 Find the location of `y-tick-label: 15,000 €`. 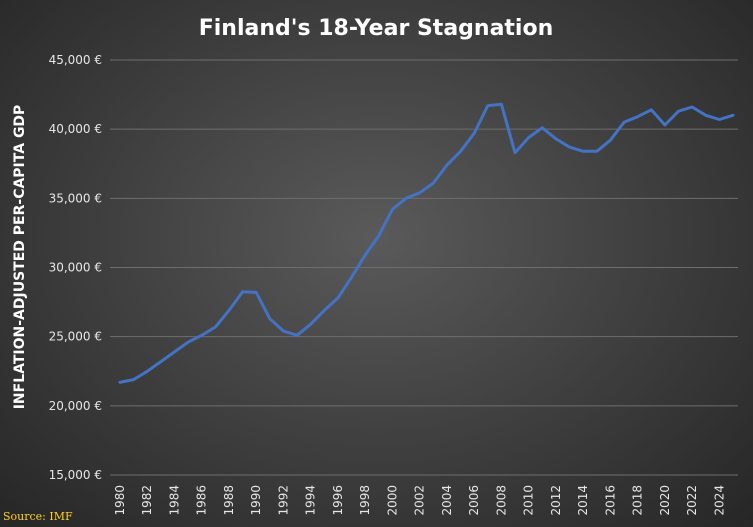

y-tick-label: 15,000 € is located at coordinates (75, 475).